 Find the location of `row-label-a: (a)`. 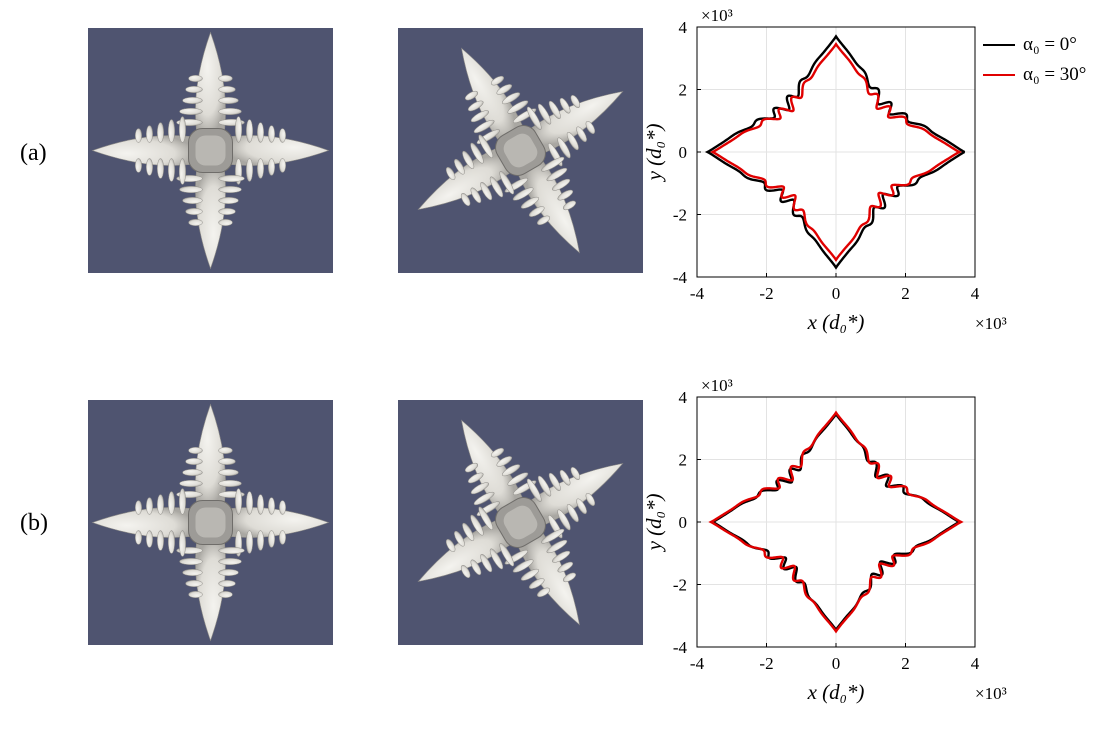

row-label-a: (a) is located at coordinates (33, 153).